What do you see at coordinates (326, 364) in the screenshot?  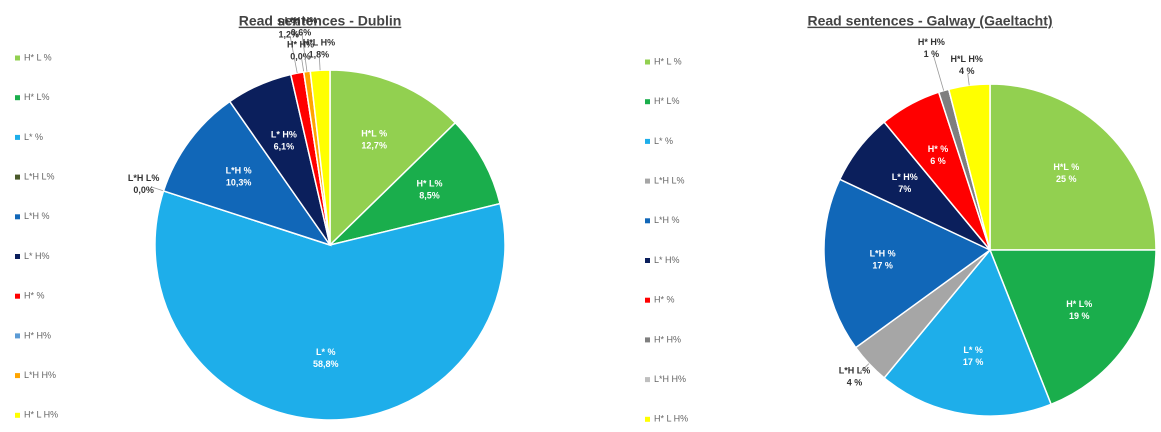 I see `slice-value: 58,8%` at bounding box center [326, 364].